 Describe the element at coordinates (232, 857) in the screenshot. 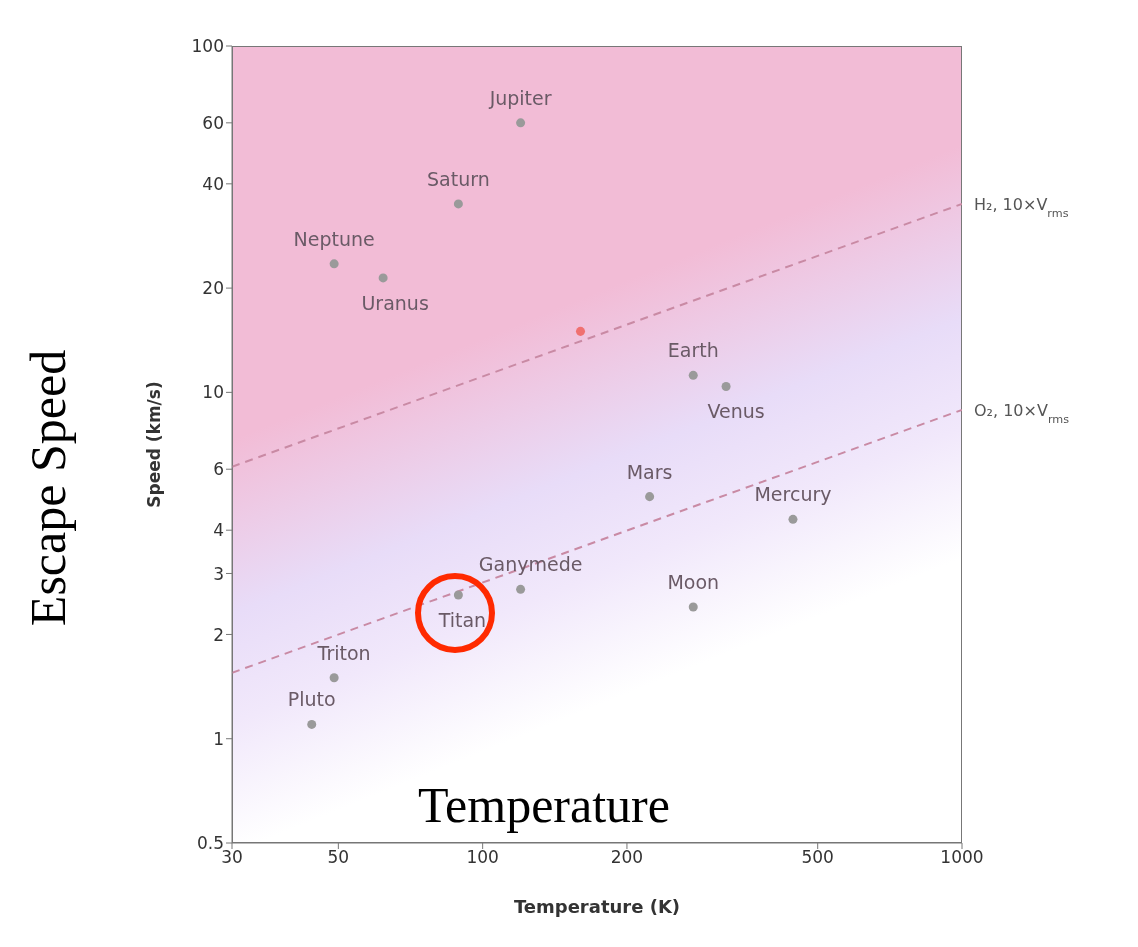

I see `x-tick-label: 30` at that location.